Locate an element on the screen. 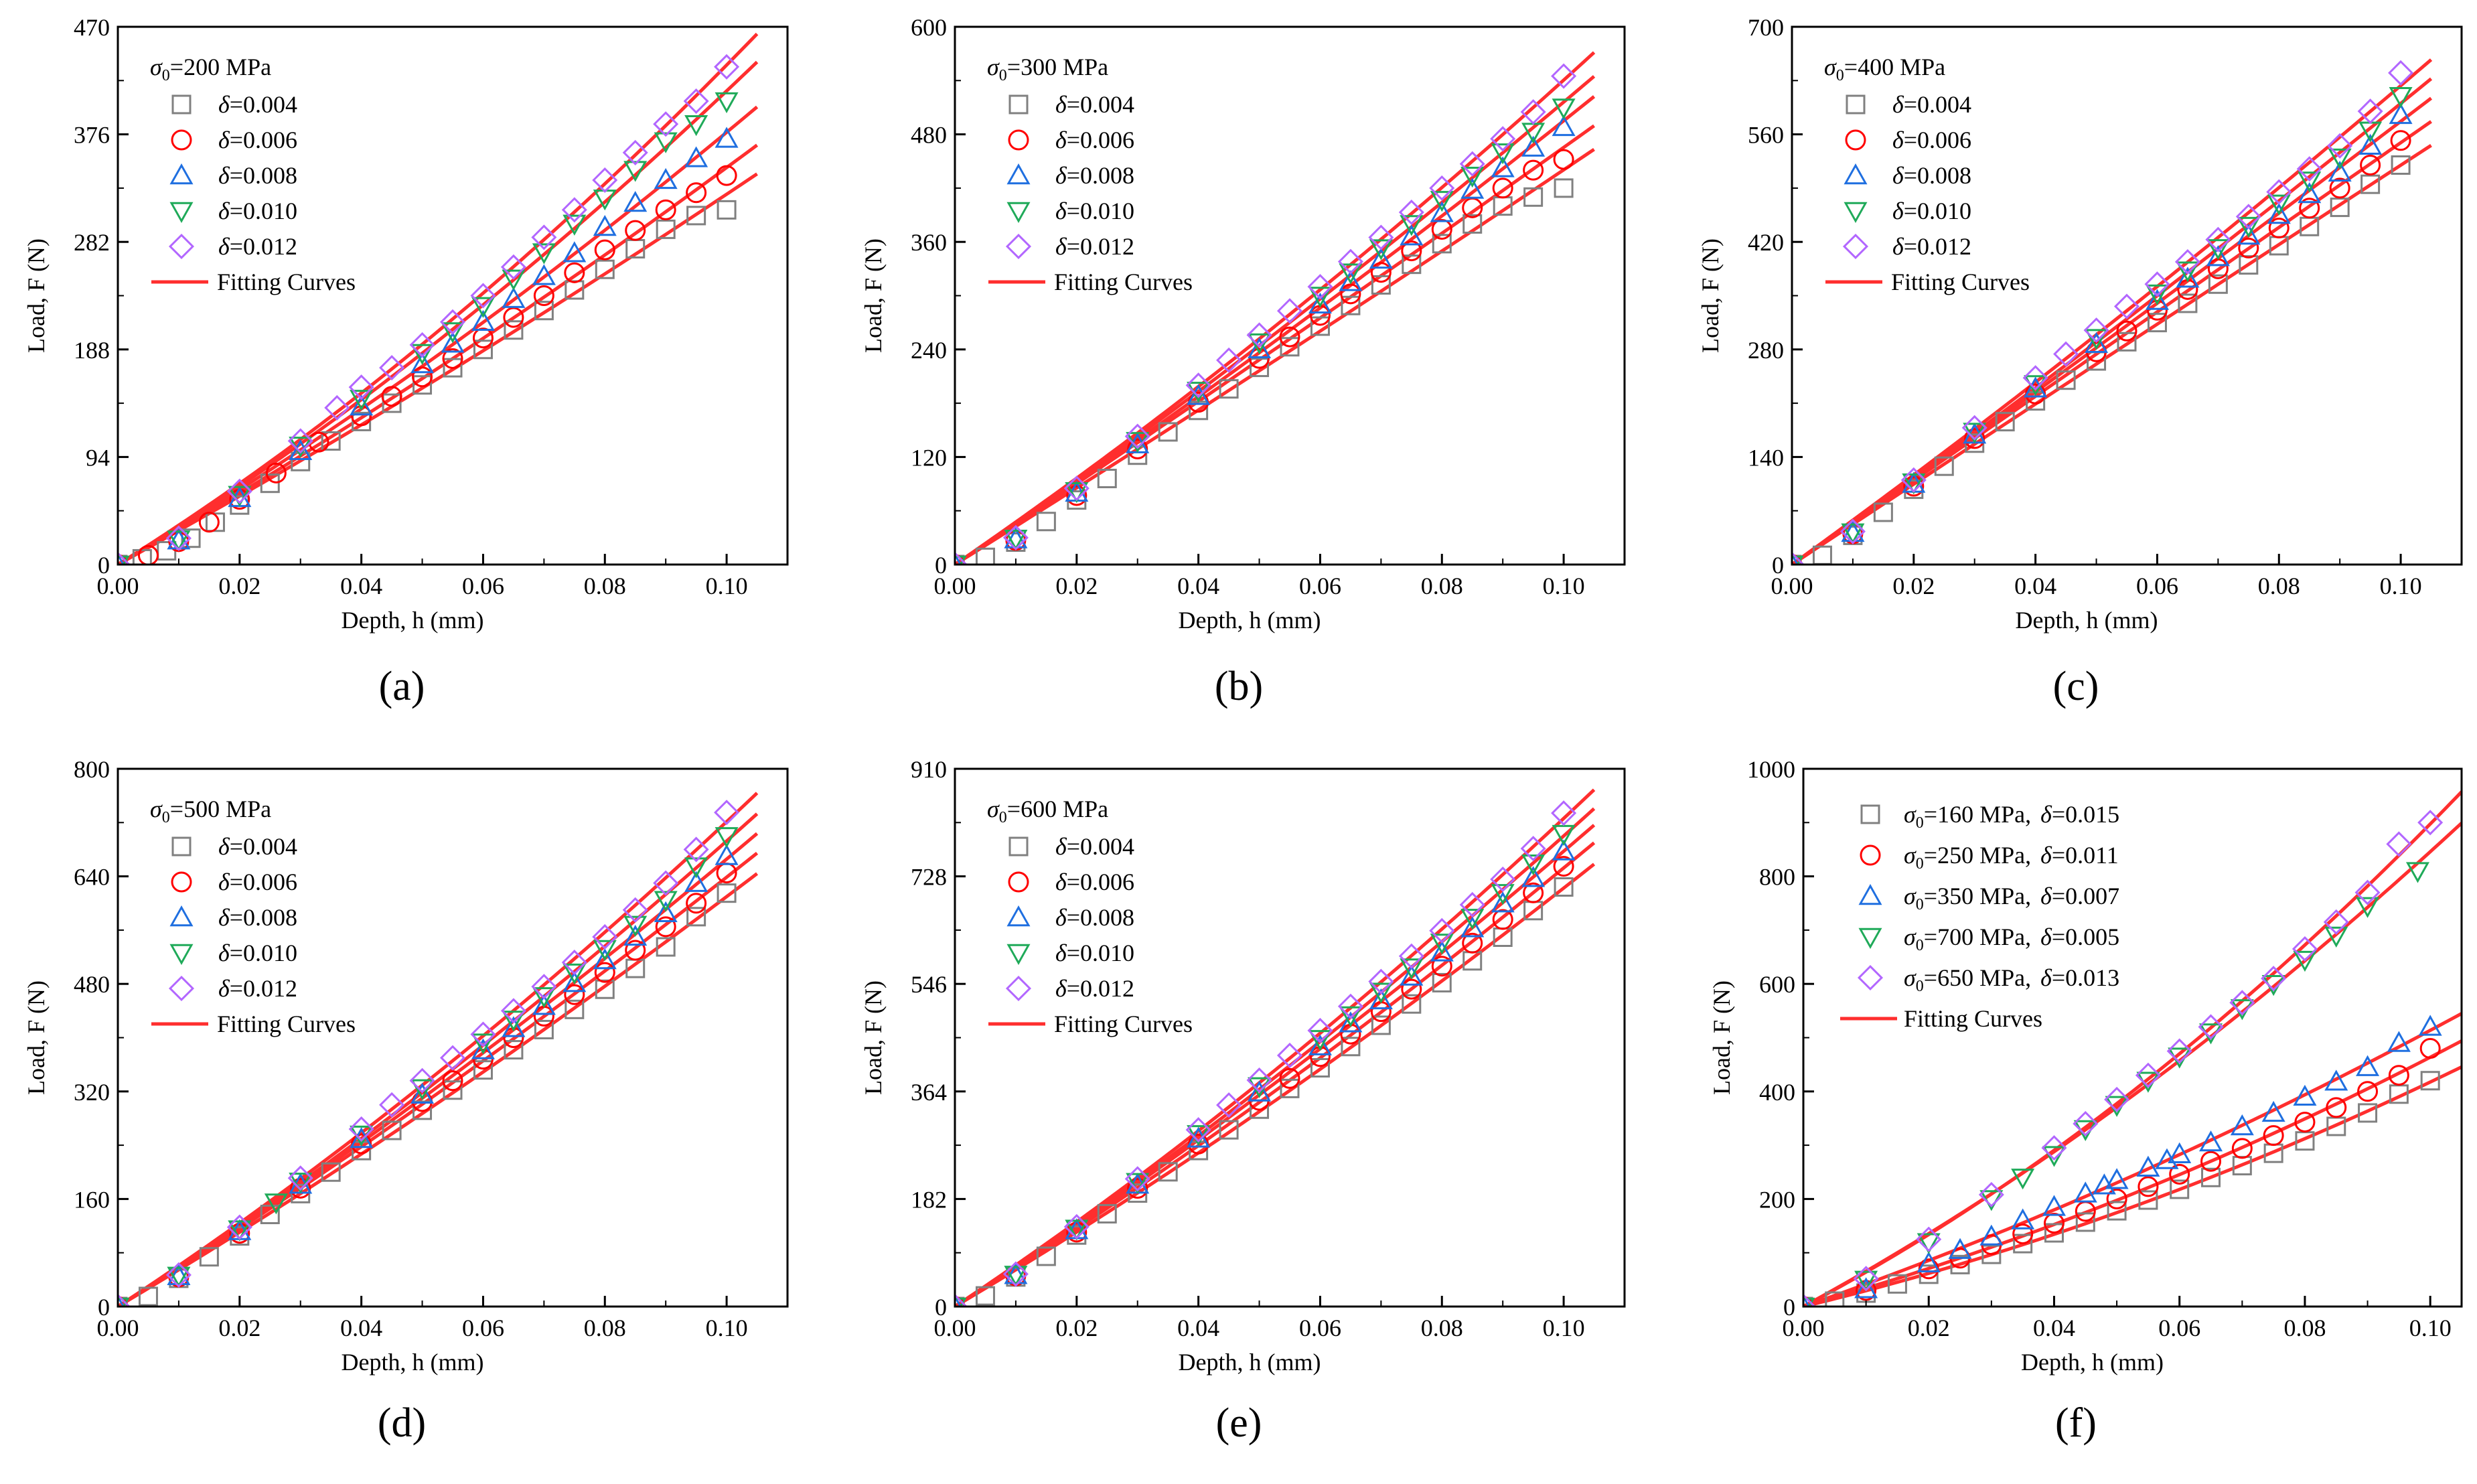  y-tick-label: 560 is located at coordinates (1766, 135).